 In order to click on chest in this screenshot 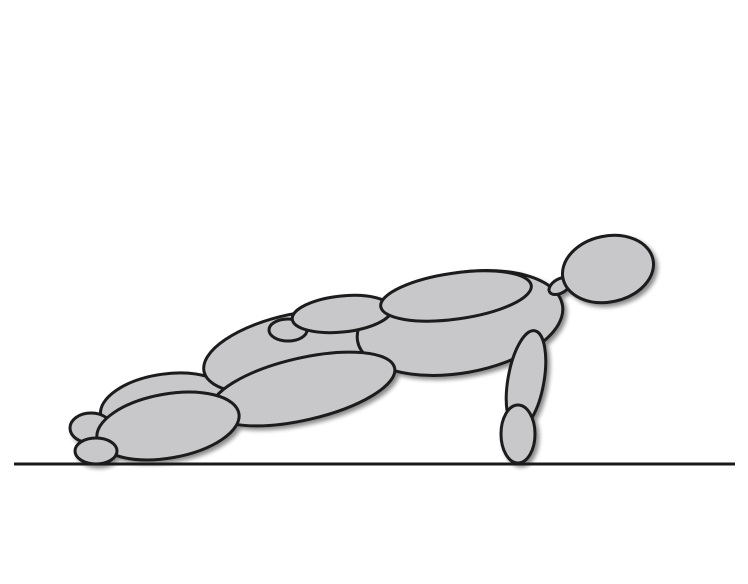, I will do `click(456, 296)`.